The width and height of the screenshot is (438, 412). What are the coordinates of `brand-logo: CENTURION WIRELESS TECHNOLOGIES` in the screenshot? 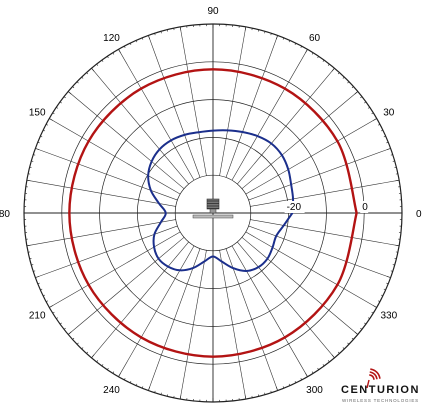 It's located at (380, 385).